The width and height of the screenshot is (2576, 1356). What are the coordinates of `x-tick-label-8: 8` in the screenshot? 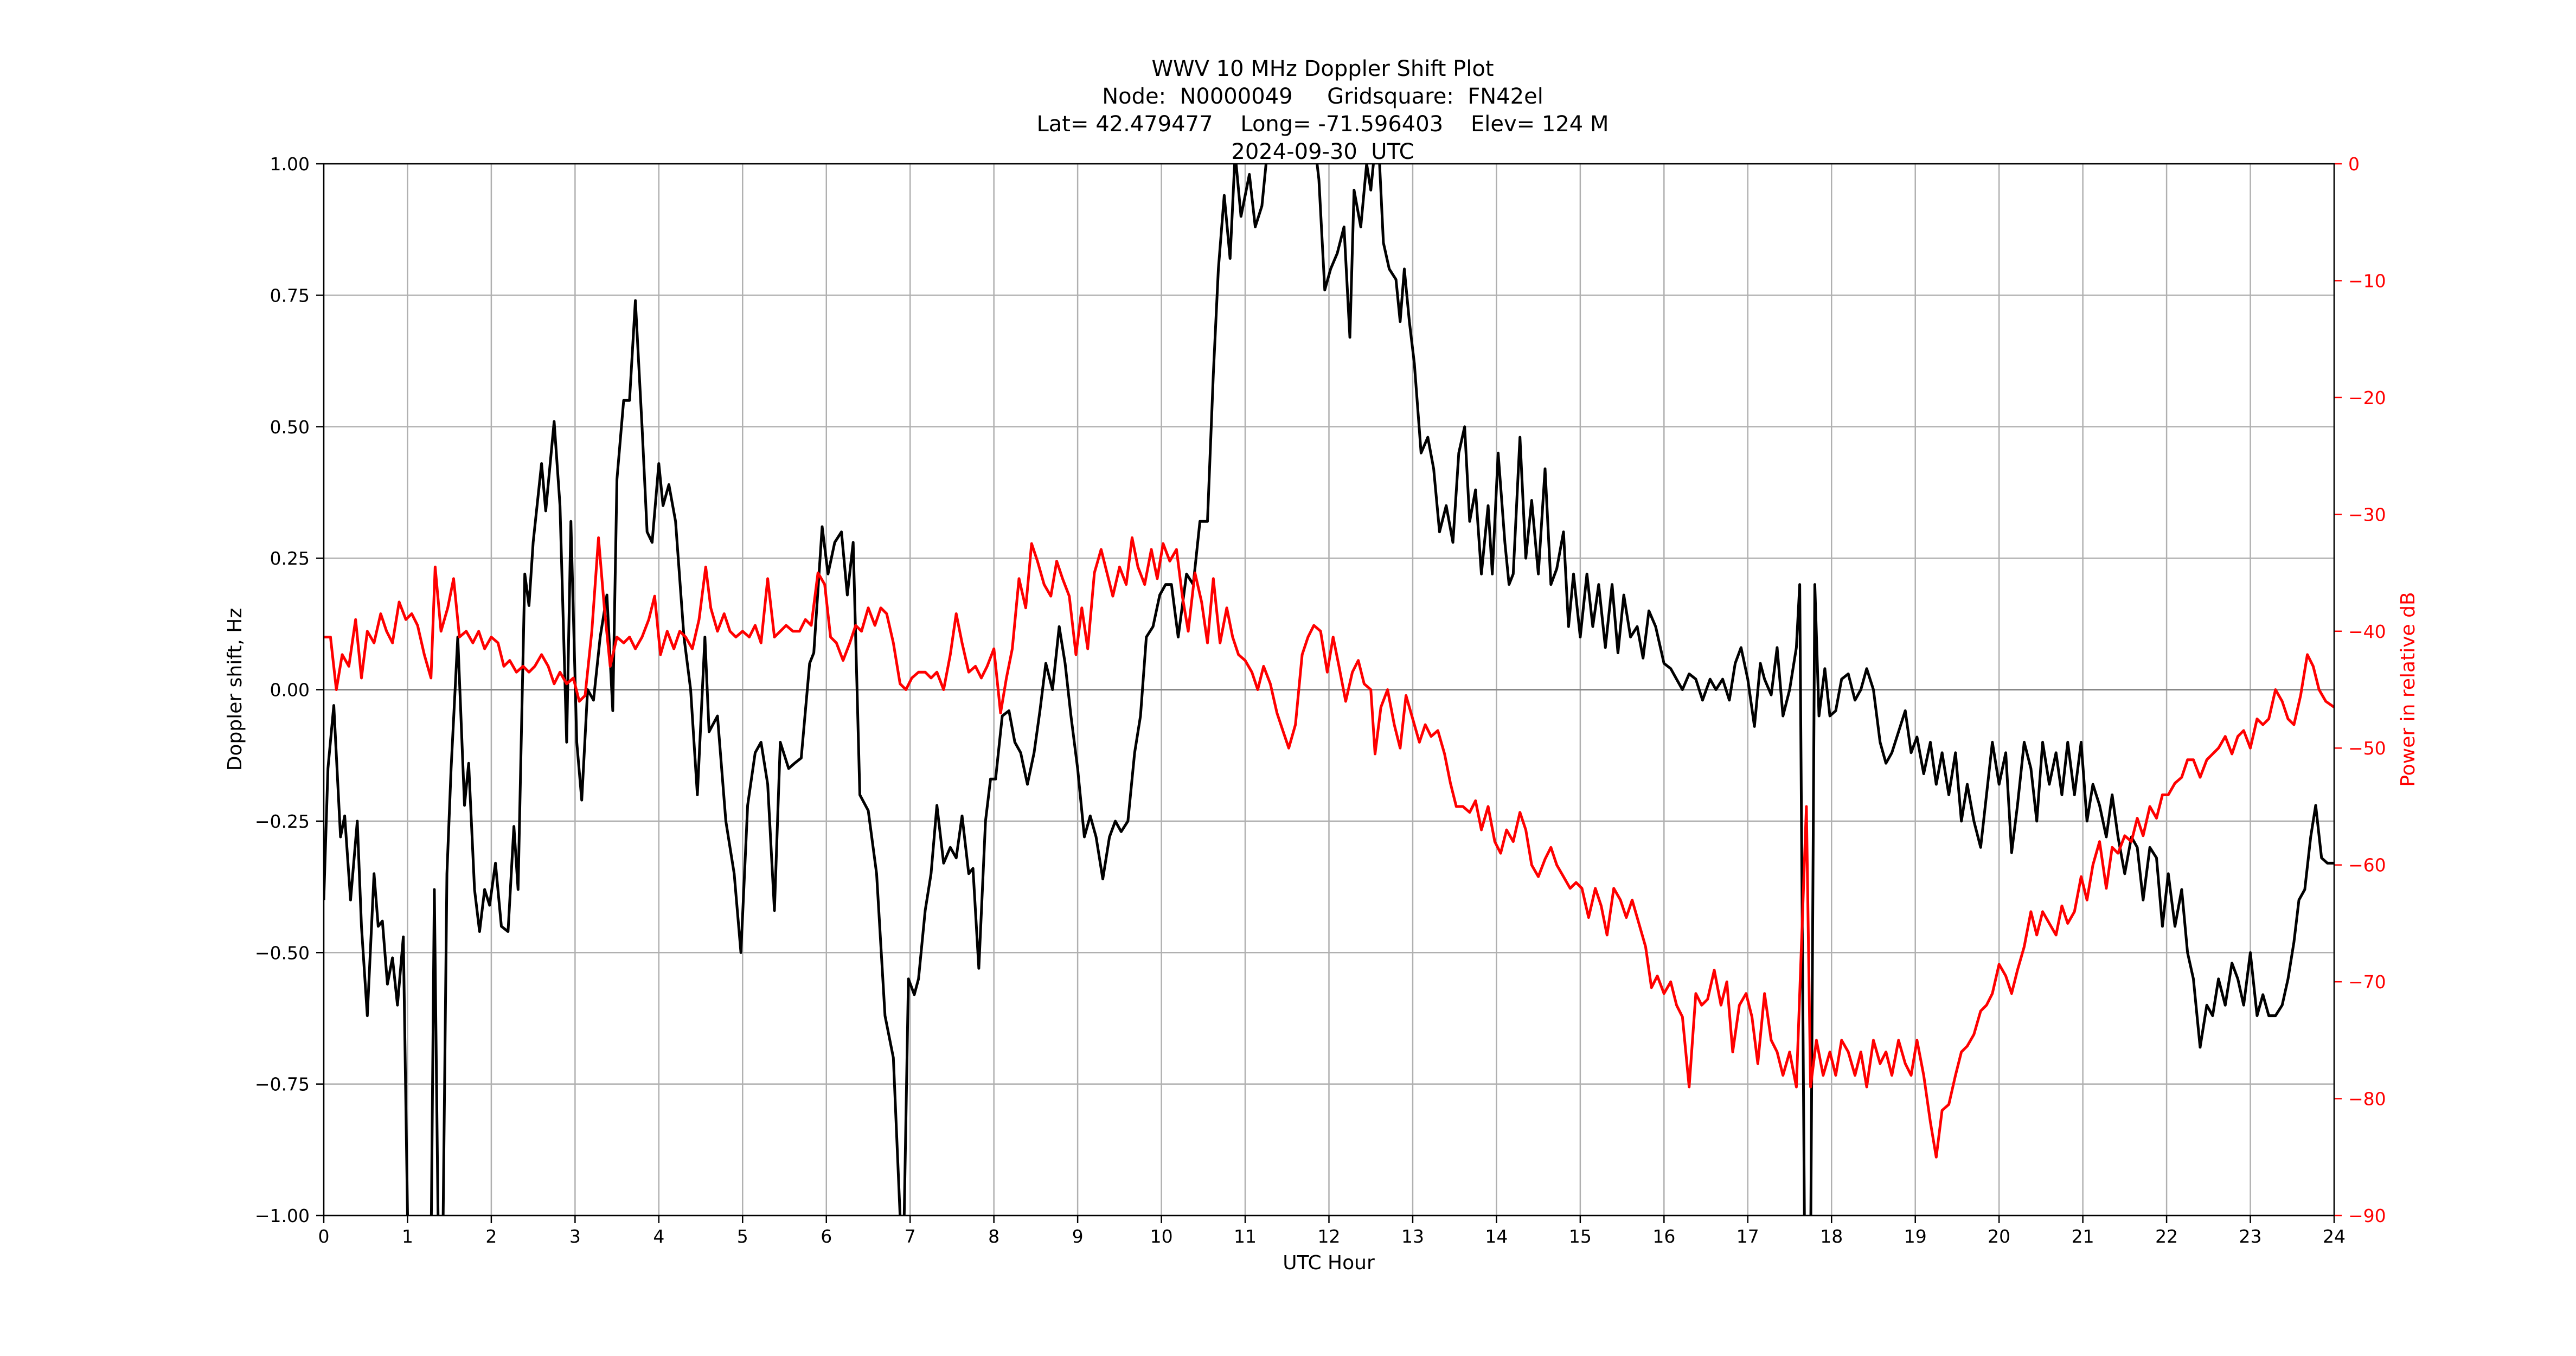 It's located at (993, 1236).